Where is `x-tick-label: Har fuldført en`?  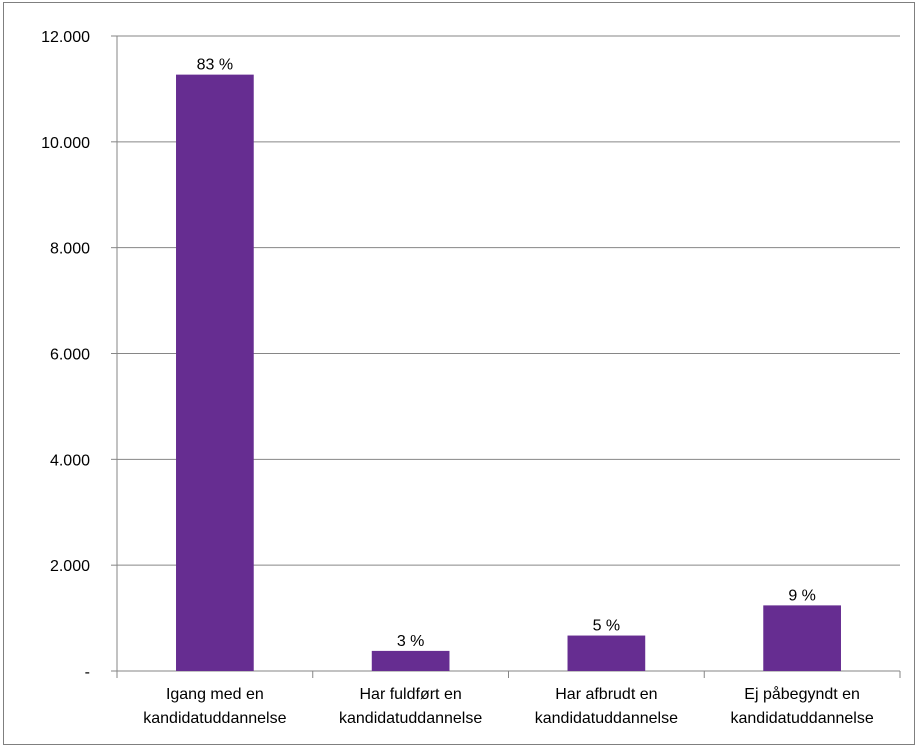
x-tick-label: Har fuldført en is located at coordinates (410, 694).